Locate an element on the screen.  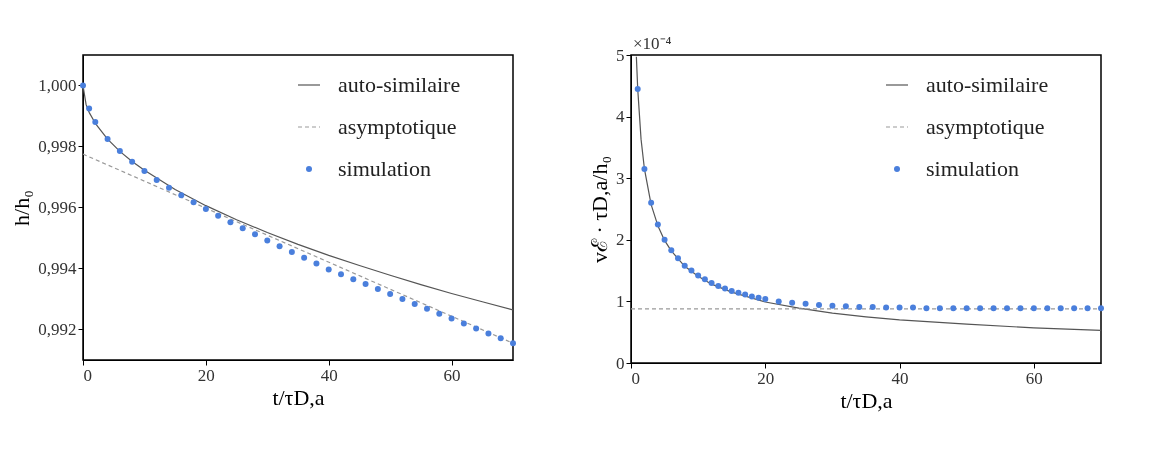
y-tick-label: 5 is located at coordinates (620, 55).